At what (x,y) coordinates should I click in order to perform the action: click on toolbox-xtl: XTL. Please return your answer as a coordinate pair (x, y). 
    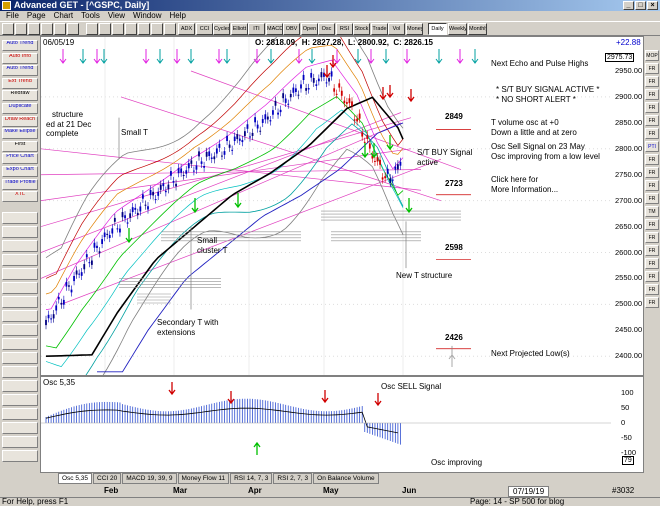
    Looking at the image, I should click on (20, 197).